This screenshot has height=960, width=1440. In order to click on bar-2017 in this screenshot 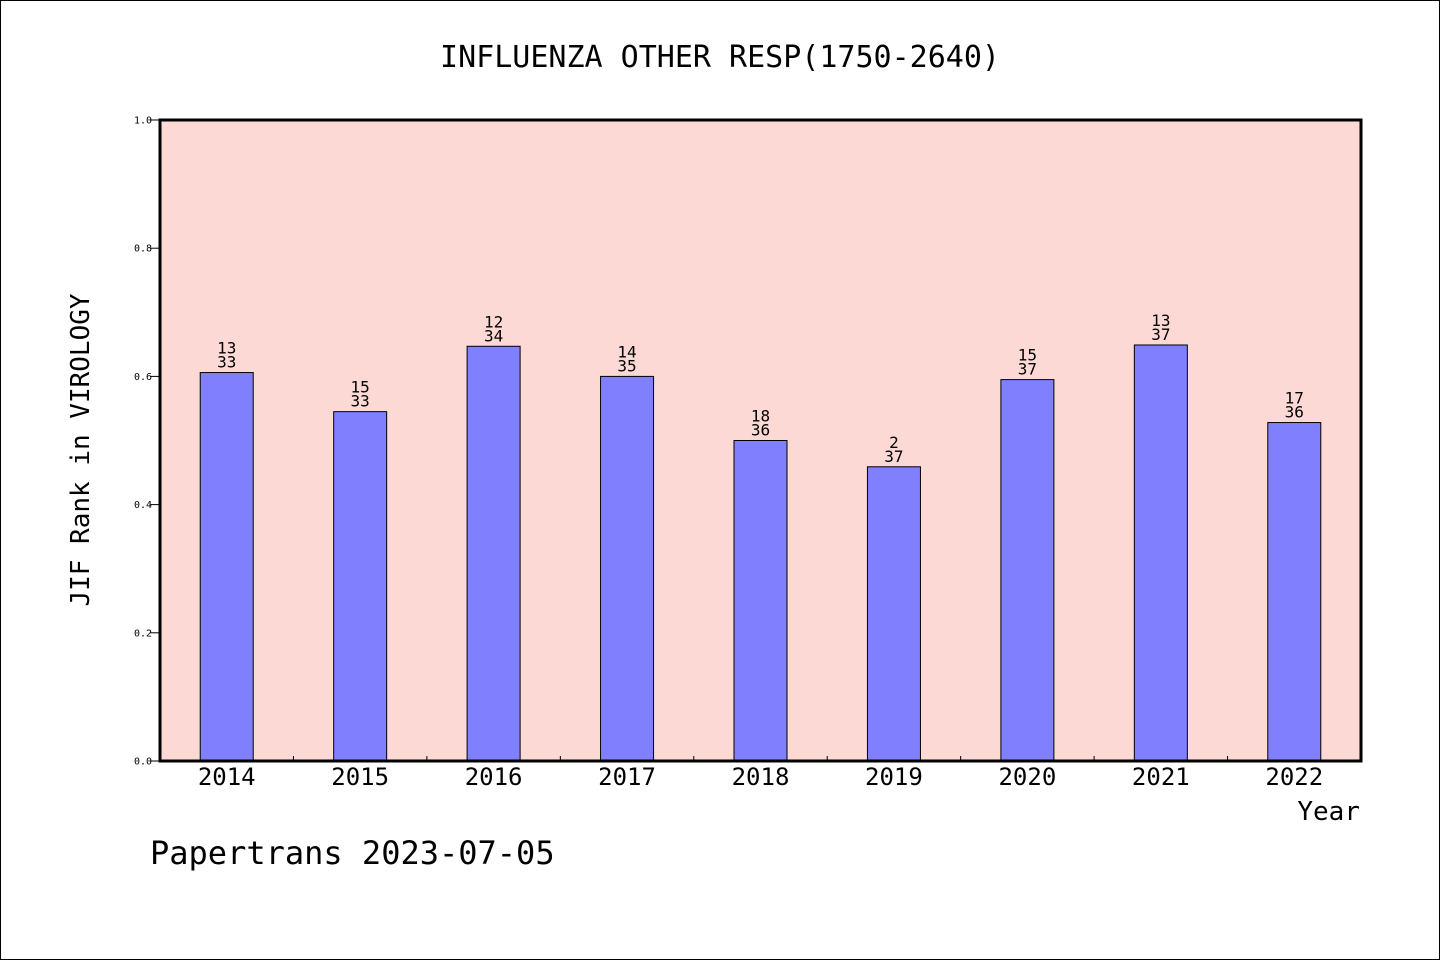, I will do `click(627, 568)`.